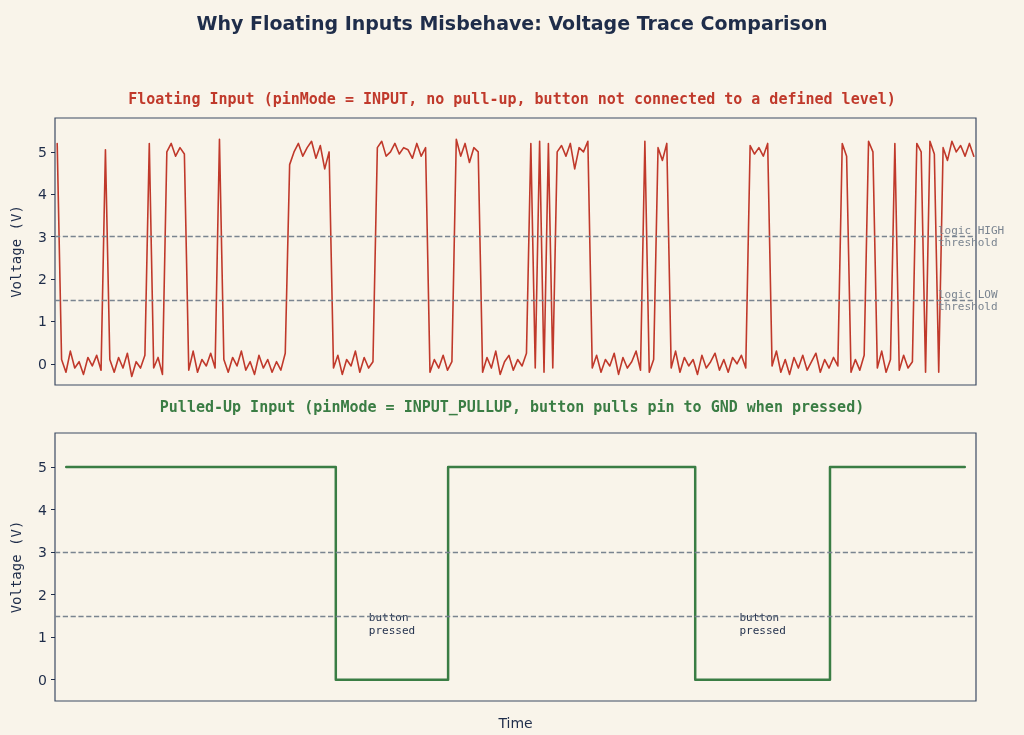  What do you see at coordinates (512, 22) in the screenshot?
I see `chart-title: Why Floating Inputs Misbehave: Voltage Trace Comparison` at bounding box center [512, 22].